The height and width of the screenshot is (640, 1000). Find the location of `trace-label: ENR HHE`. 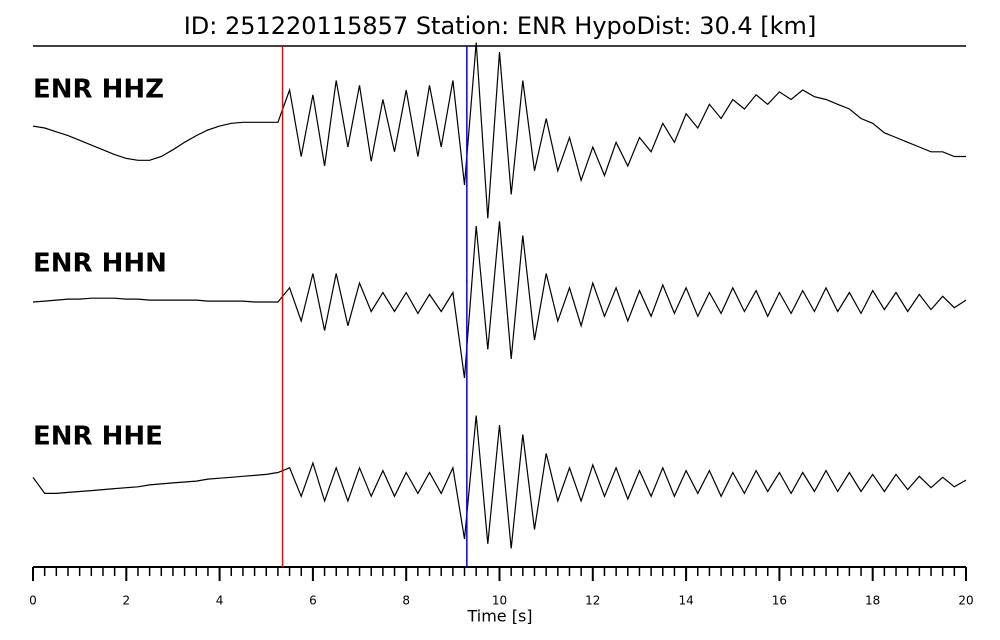

trace-label: ENR HHE is located at coordinates (98, 437).